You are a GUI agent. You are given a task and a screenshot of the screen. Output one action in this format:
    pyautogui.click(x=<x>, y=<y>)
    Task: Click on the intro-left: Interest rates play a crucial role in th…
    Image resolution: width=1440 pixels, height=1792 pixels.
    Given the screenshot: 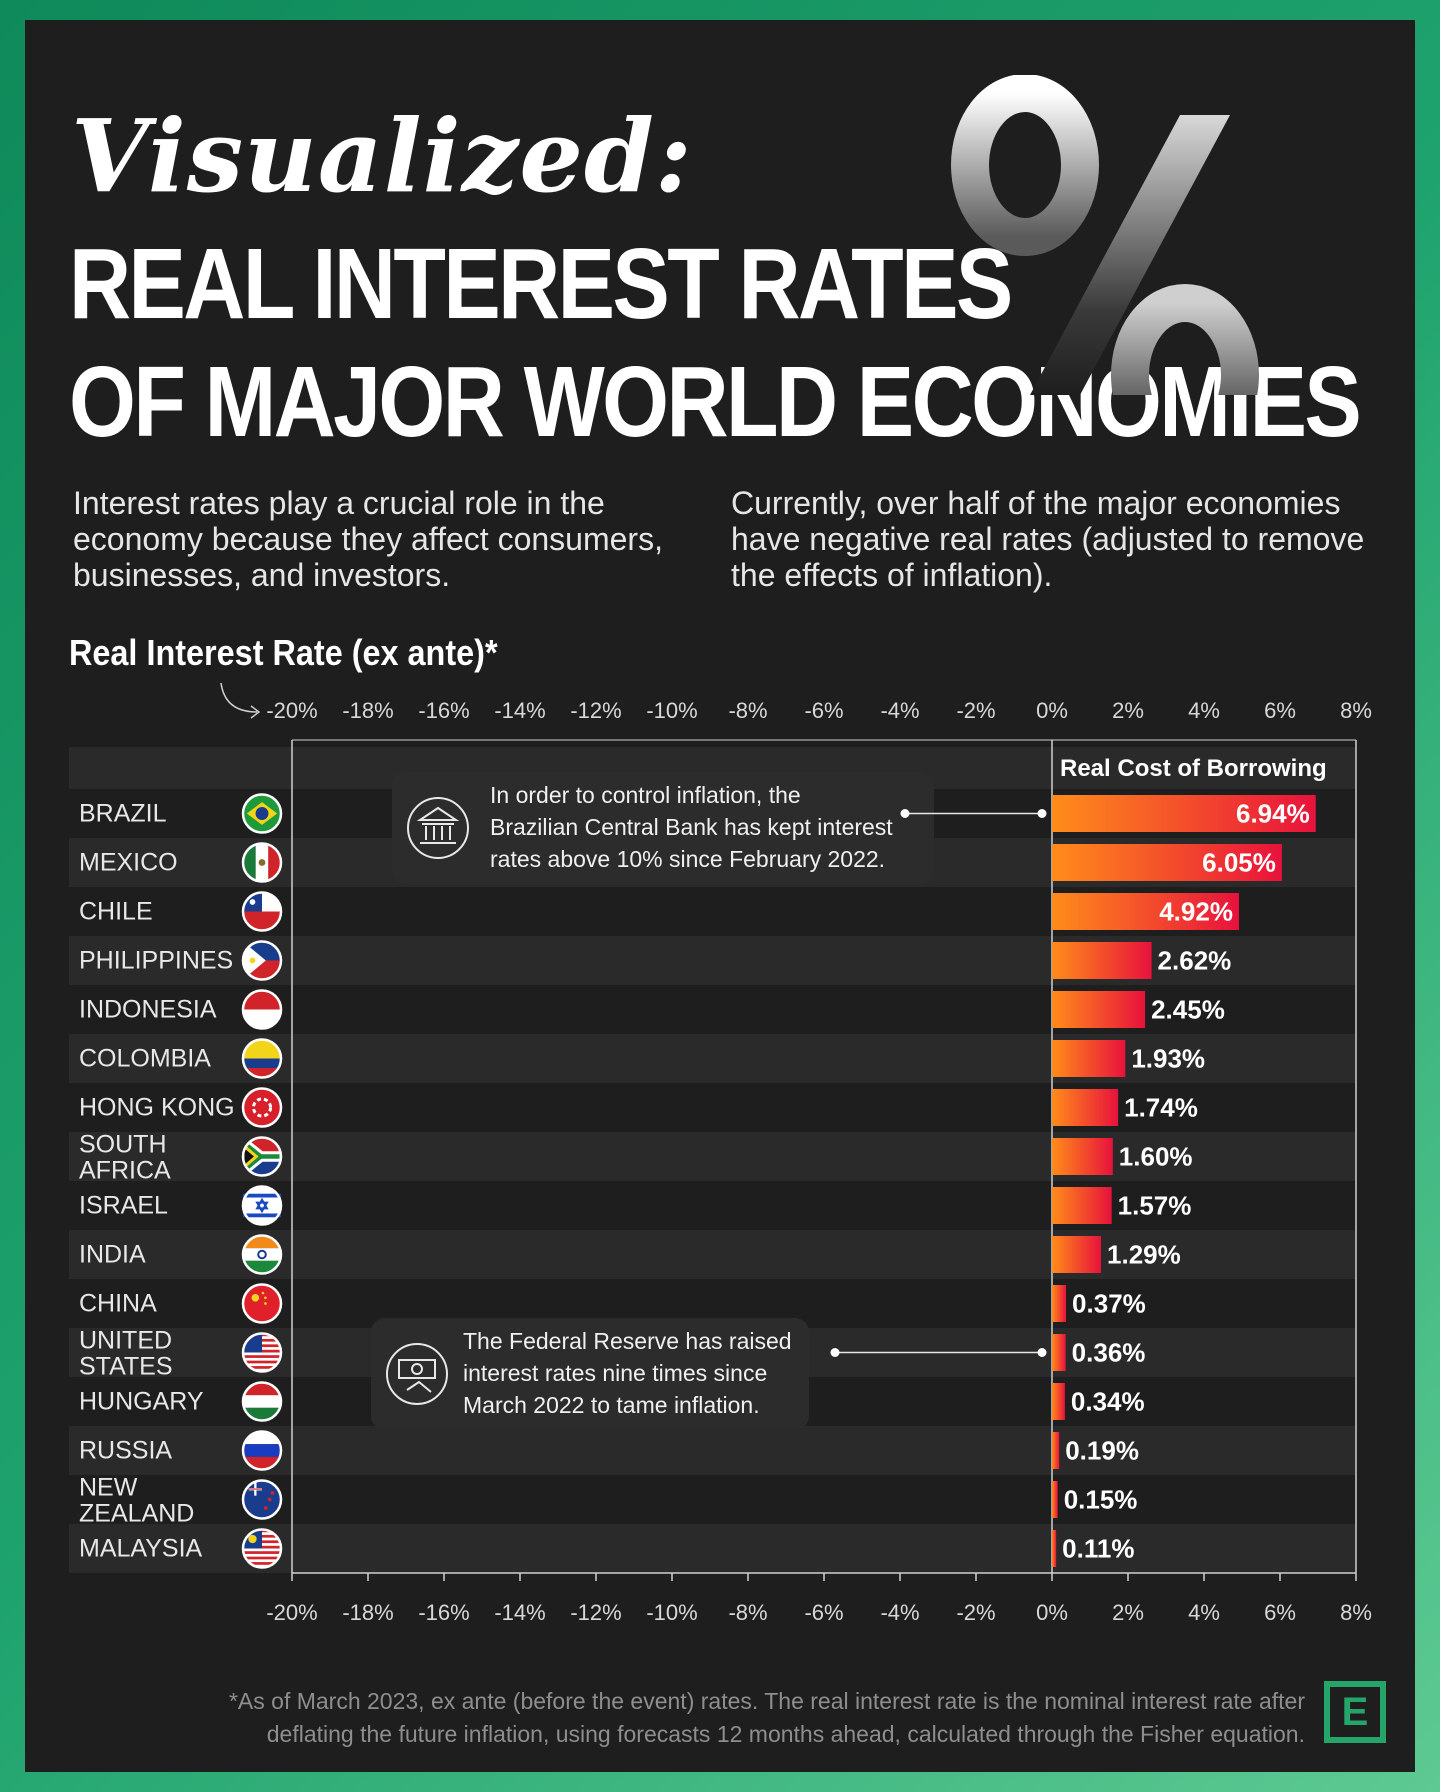 What is the action you would take?
    pyautogui.click(x=368, y=539)
    